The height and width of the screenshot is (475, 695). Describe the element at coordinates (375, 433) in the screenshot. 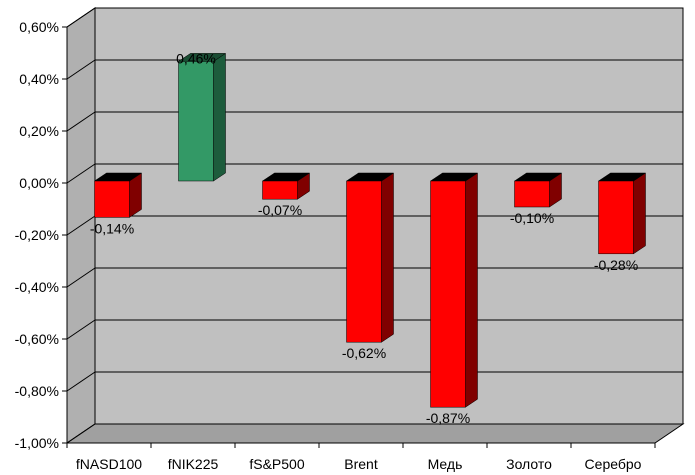

I see `floor` at that location.